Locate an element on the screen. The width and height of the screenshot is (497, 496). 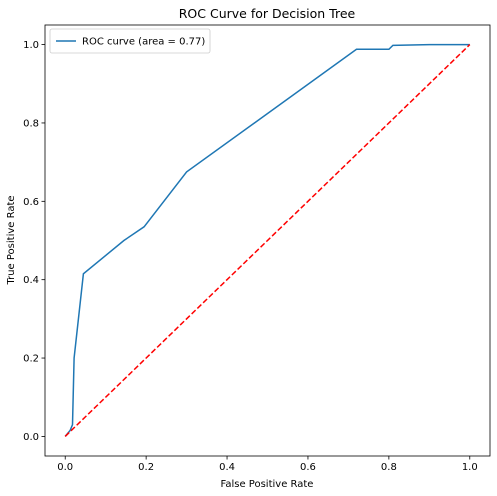
x-tick-label: 0.0 is located at coordinates (65, 467).